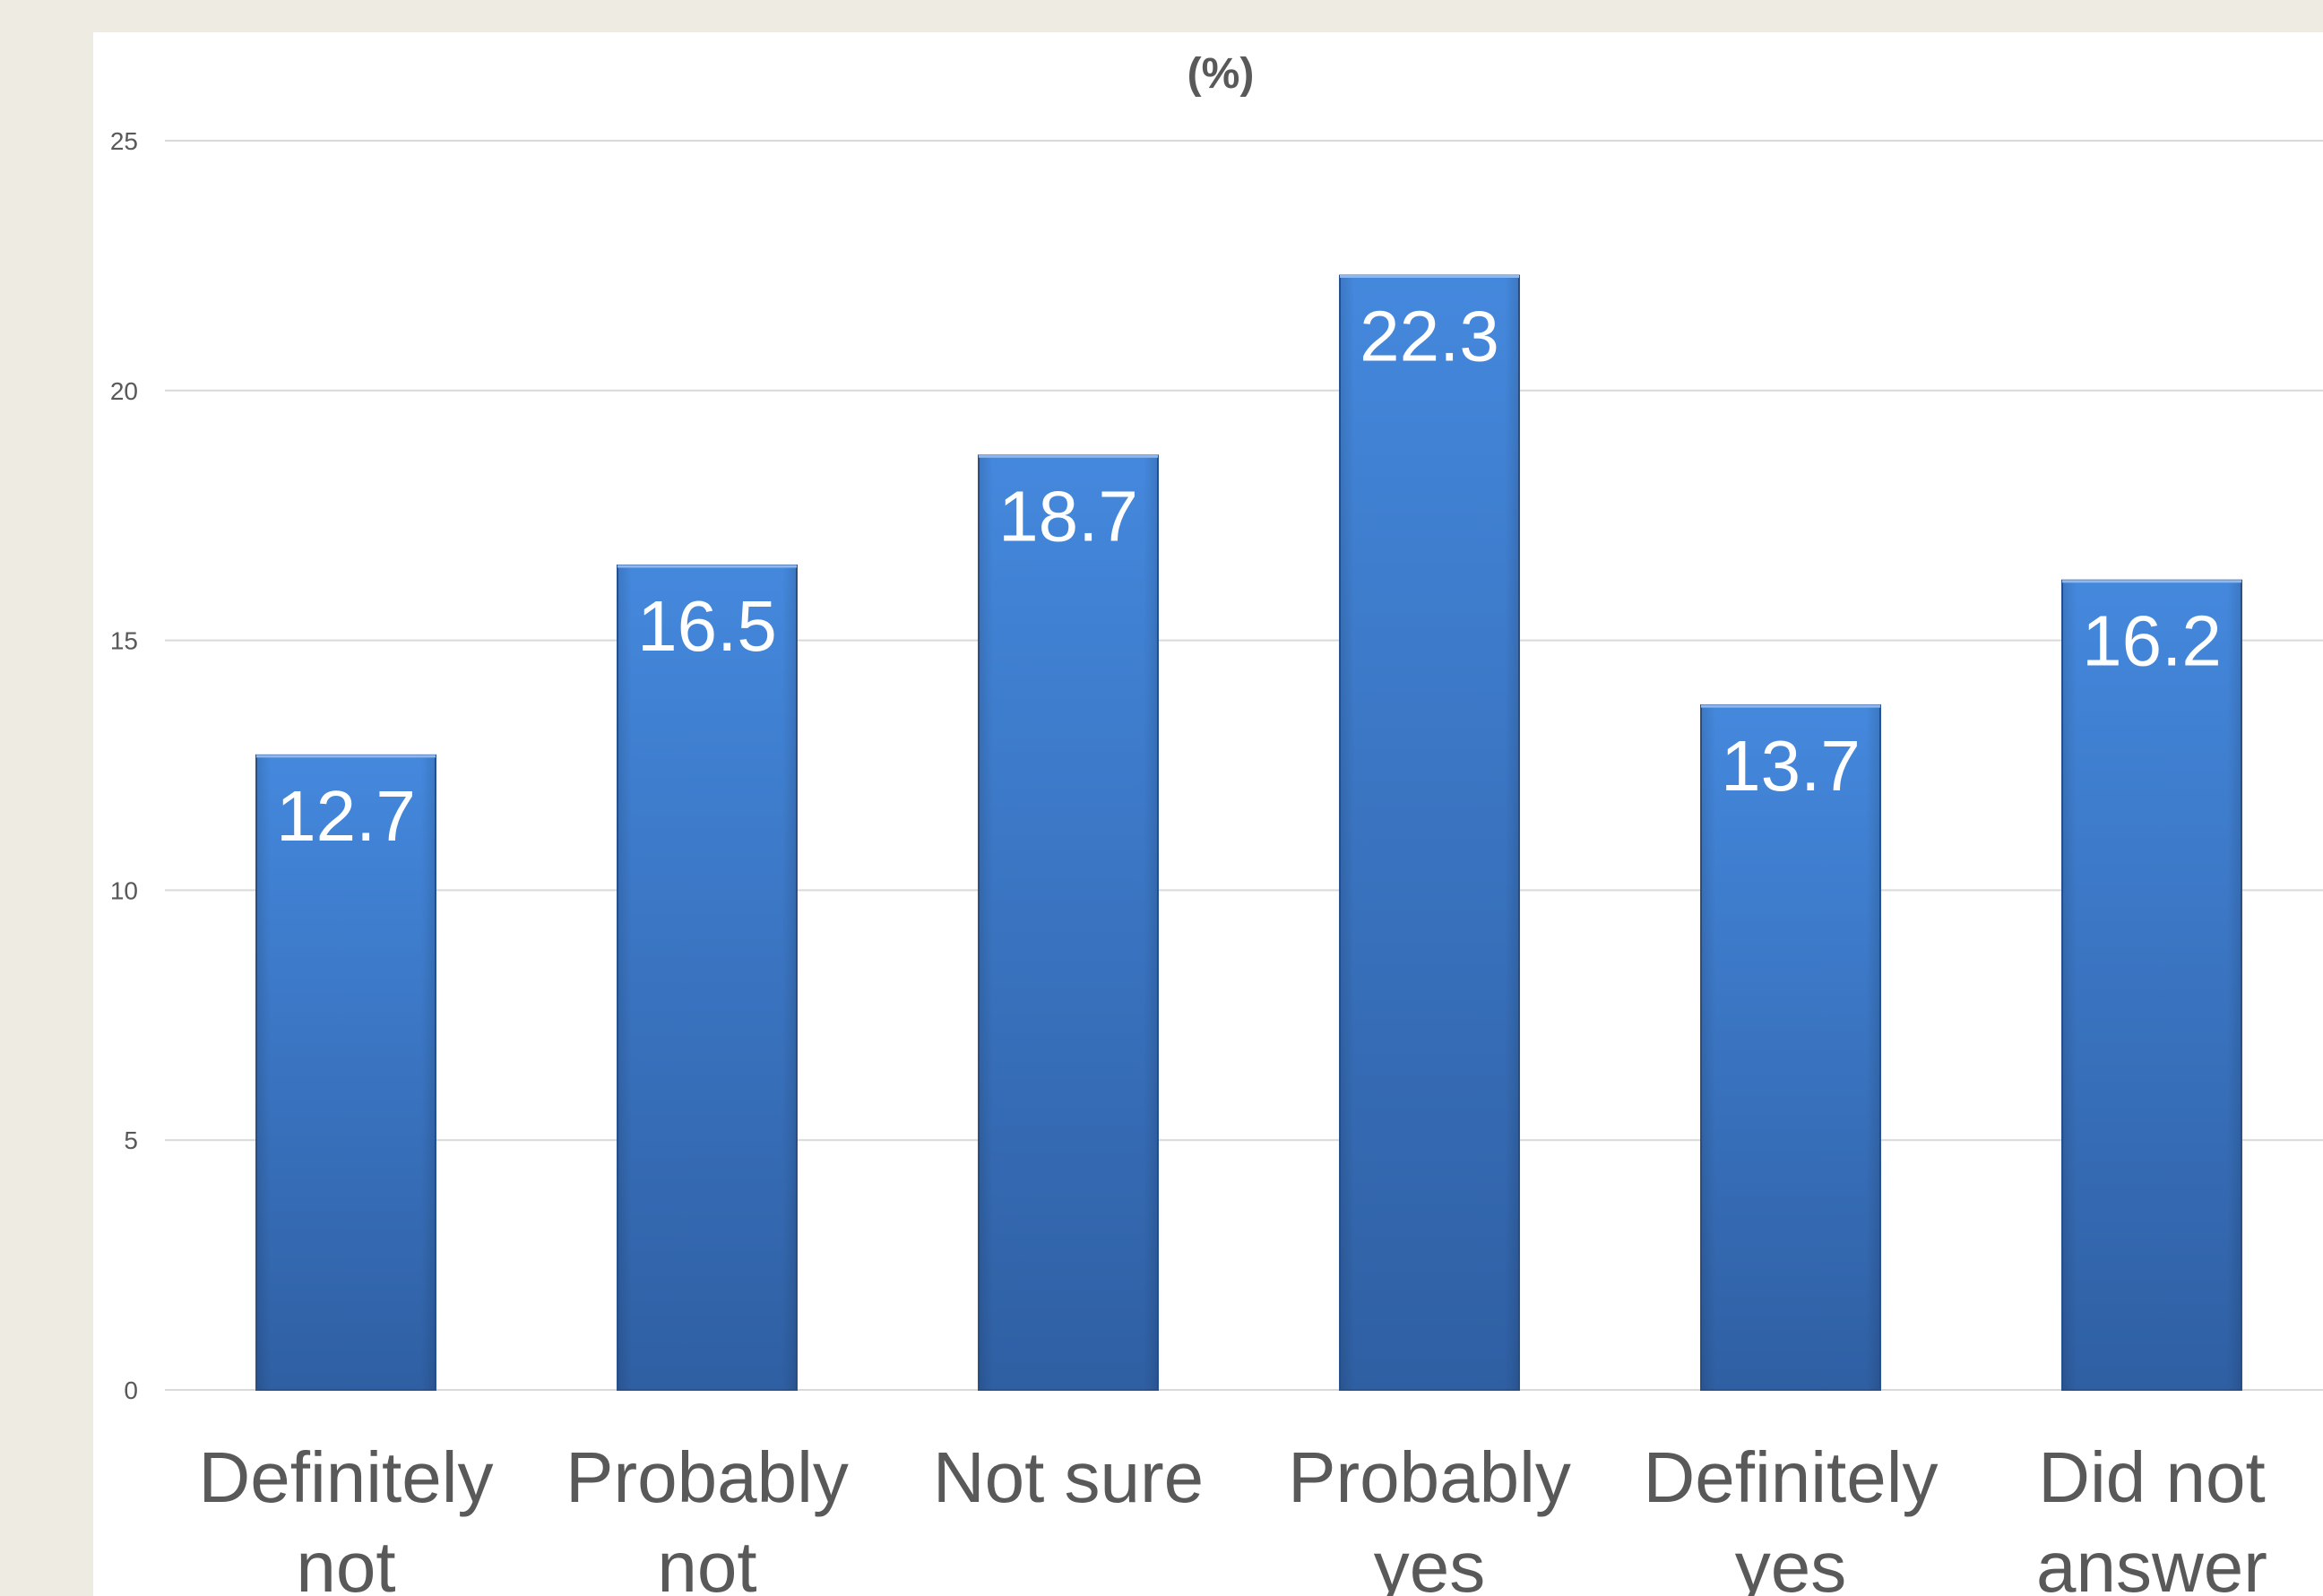 The width and height of the screenshot is (2323, 1596). I want to click on chart-title: (%), so click(1221, 74).